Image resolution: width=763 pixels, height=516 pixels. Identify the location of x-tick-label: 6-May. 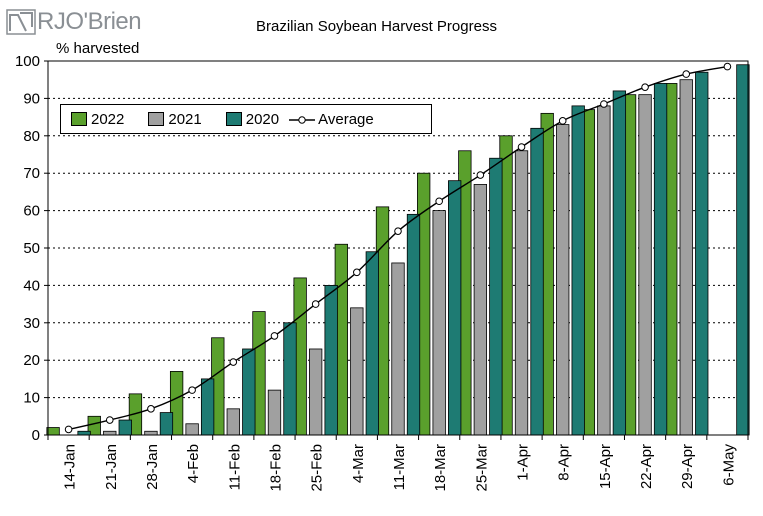
(728, 465).